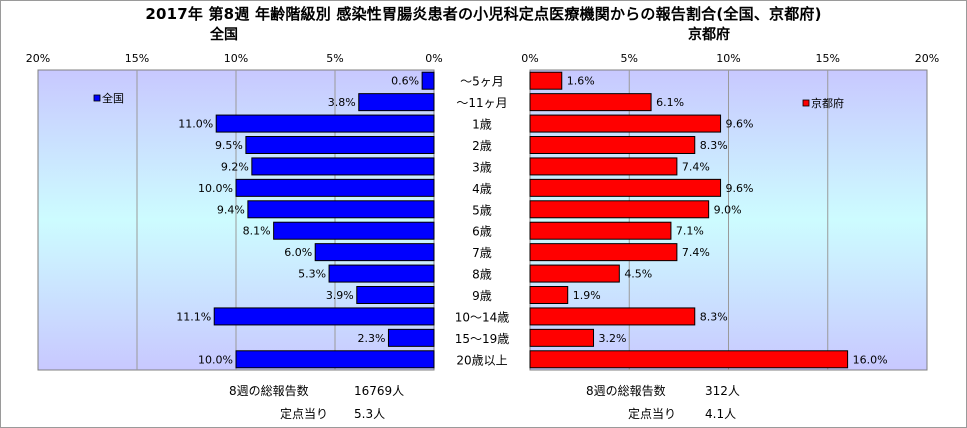  I want to click on national-data-label: 2.3%, so click(372, 338).